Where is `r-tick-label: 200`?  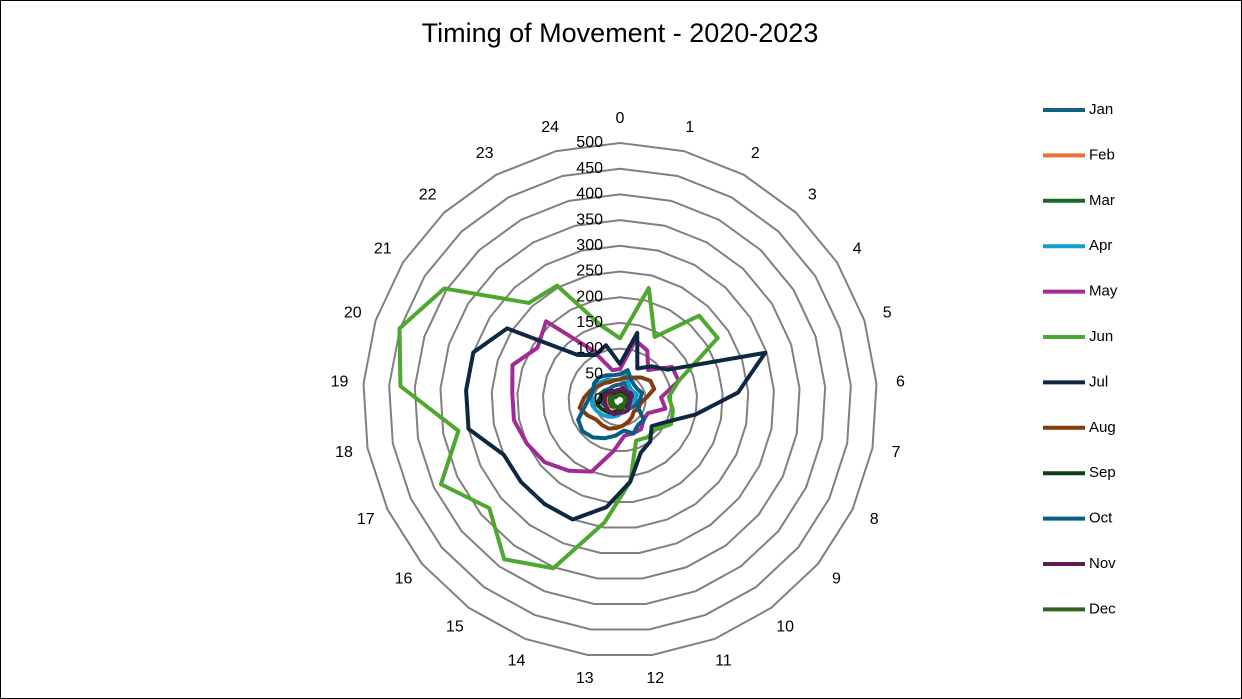
r-tick-label: 200 is located at coordinates (589, 296).